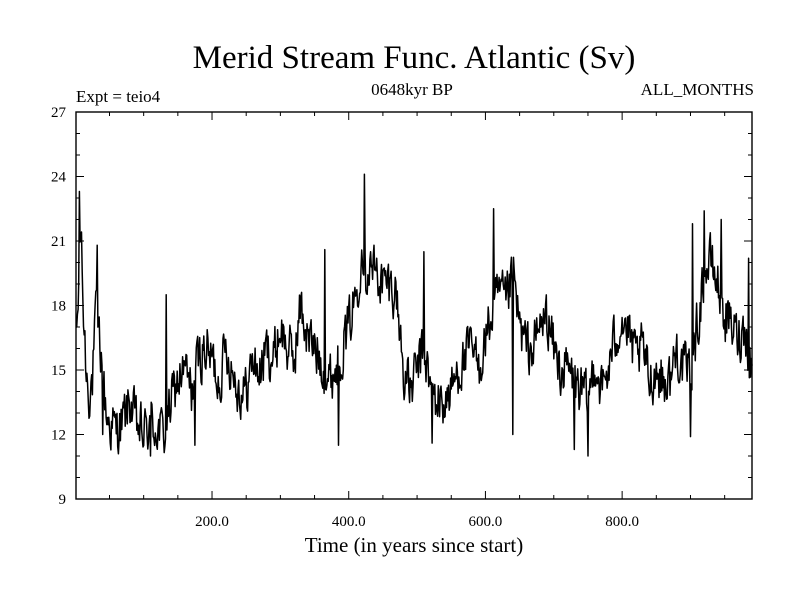 The image size is (800, 605). I want to click on months-label: ALL_MONTHS, so click(697, 89).